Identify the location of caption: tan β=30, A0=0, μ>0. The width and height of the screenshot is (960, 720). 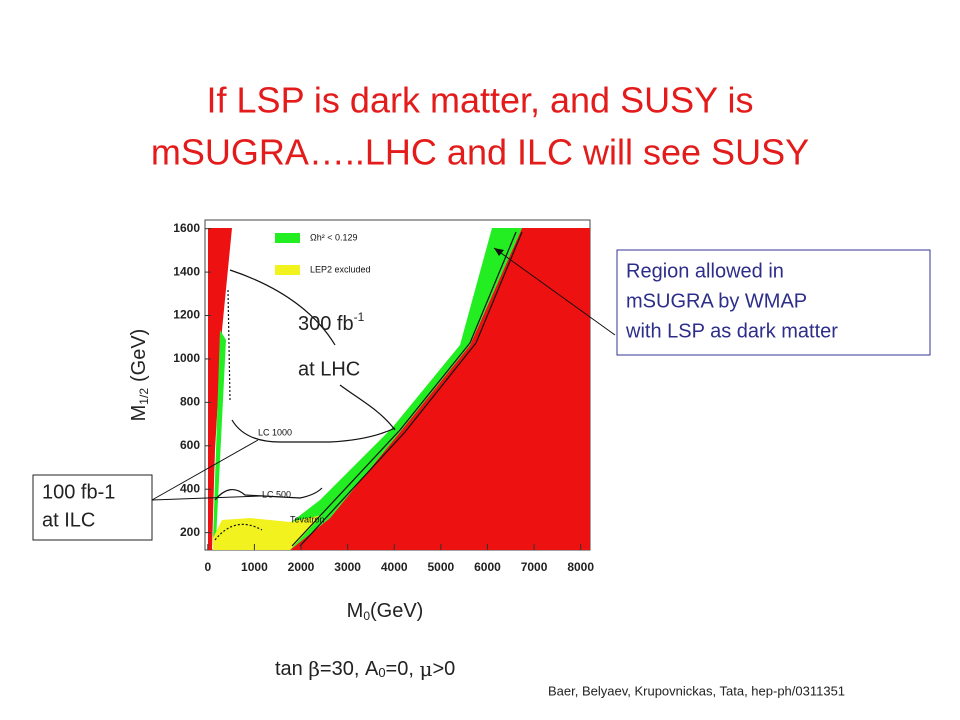
(365, 669).